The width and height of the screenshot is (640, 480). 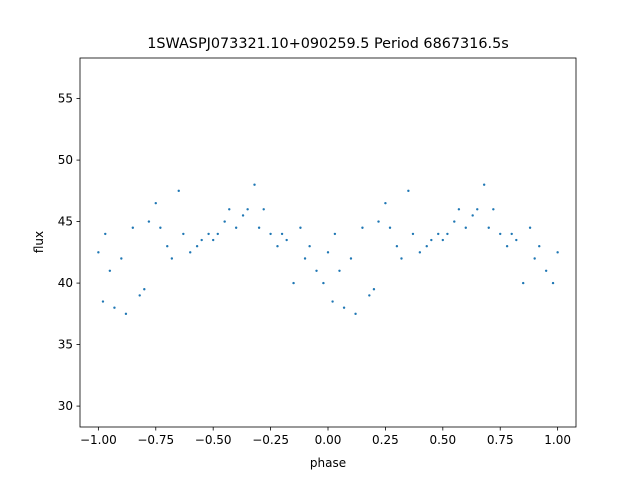 I want to click on y-tick-label: 50, so click(x=65, y=160).